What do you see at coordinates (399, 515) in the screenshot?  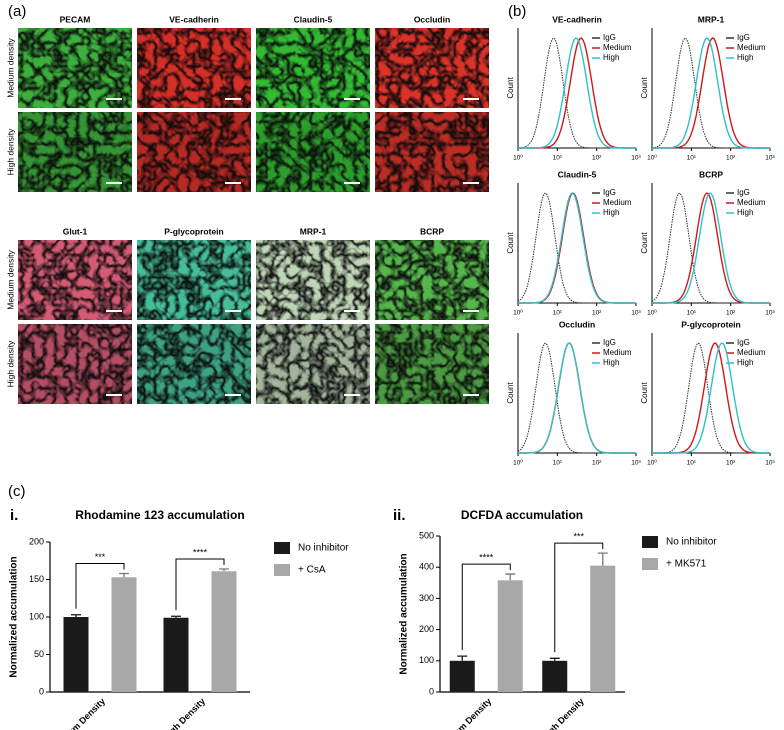 I see `chart-label: ii.` at bounding box center [399, 515].